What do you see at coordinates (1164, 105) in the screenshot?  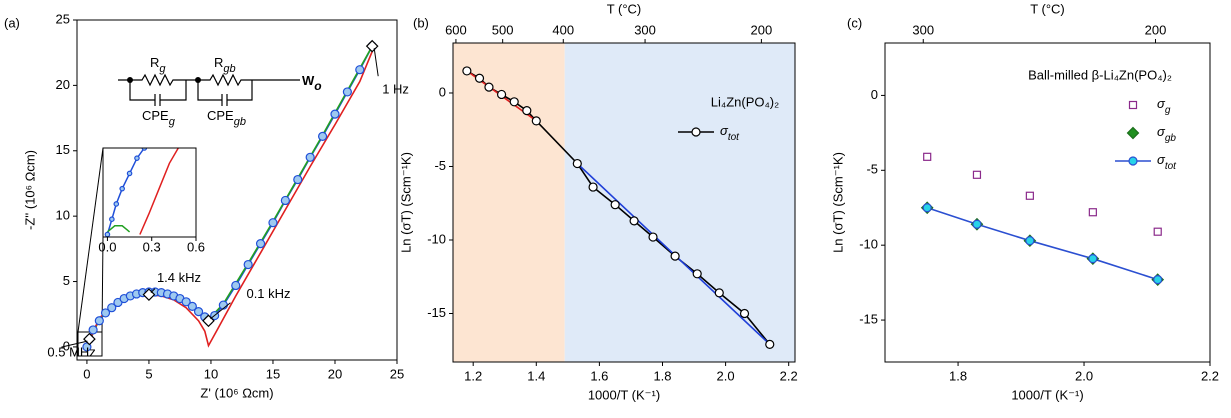 I see `legend-label: σg` at bounding box center [1164, 105].